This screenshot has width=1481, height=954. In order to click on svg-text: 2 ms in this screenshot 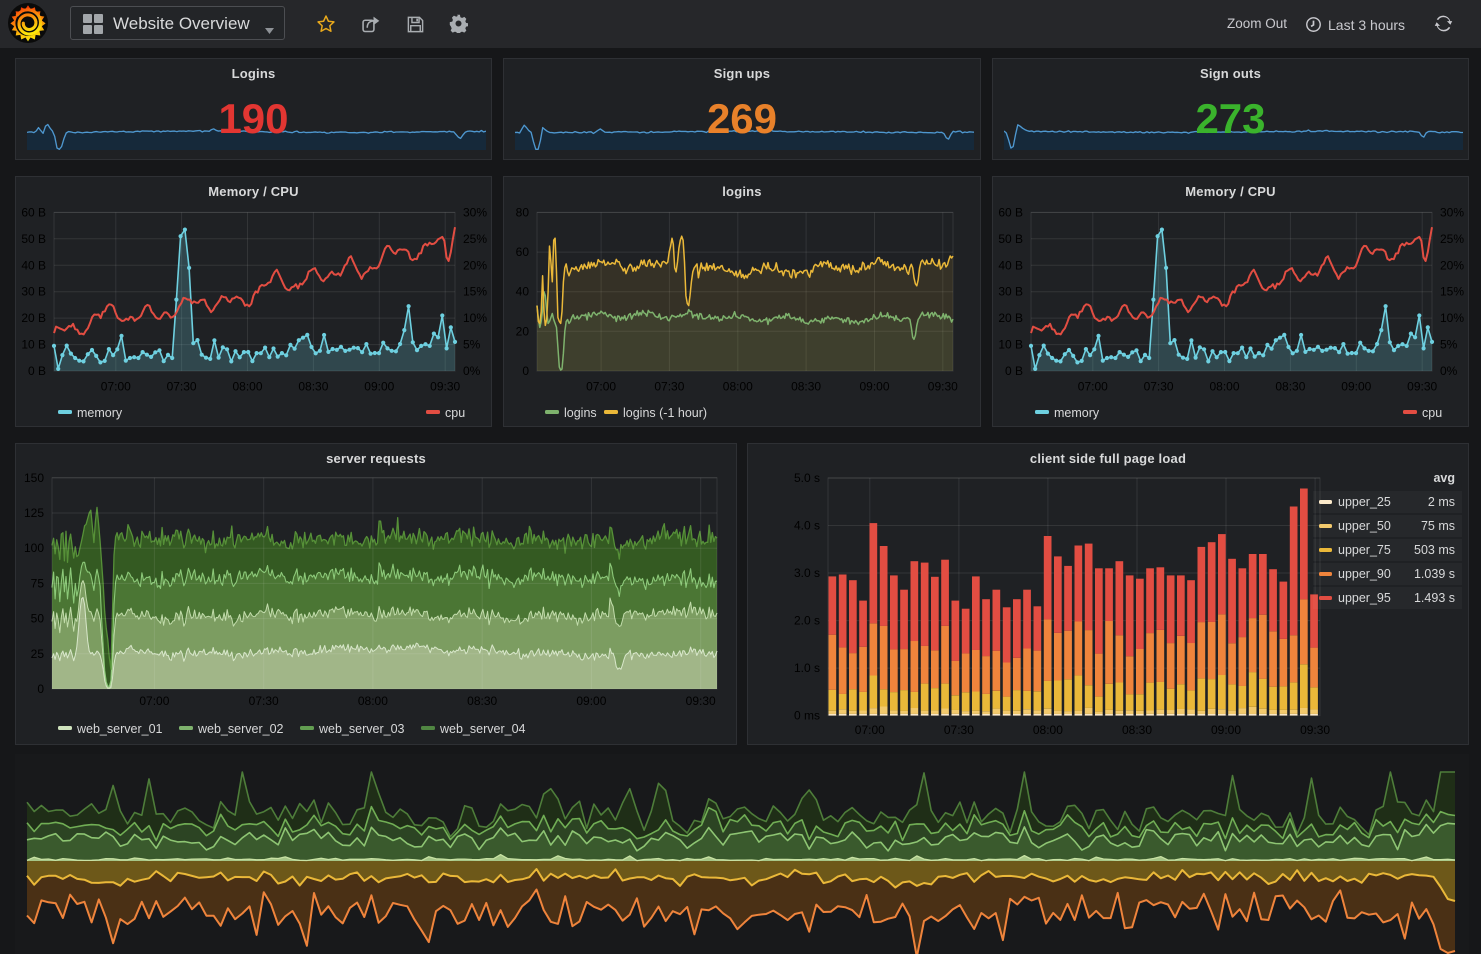, I will do `click(1441, 502)`.